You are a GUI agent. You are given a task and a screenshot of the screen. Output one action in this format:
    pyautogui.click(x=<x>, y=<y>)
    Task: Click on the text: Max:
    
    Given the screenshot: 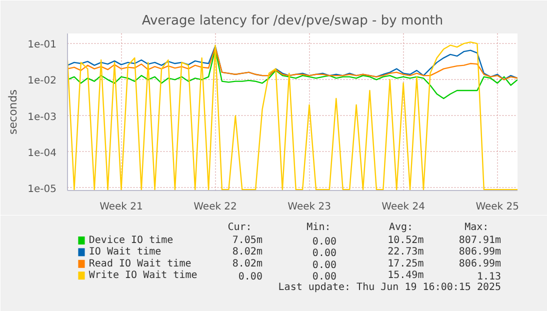 What is the action you would take?
    pyautogui.click(x=476, y=227)
    